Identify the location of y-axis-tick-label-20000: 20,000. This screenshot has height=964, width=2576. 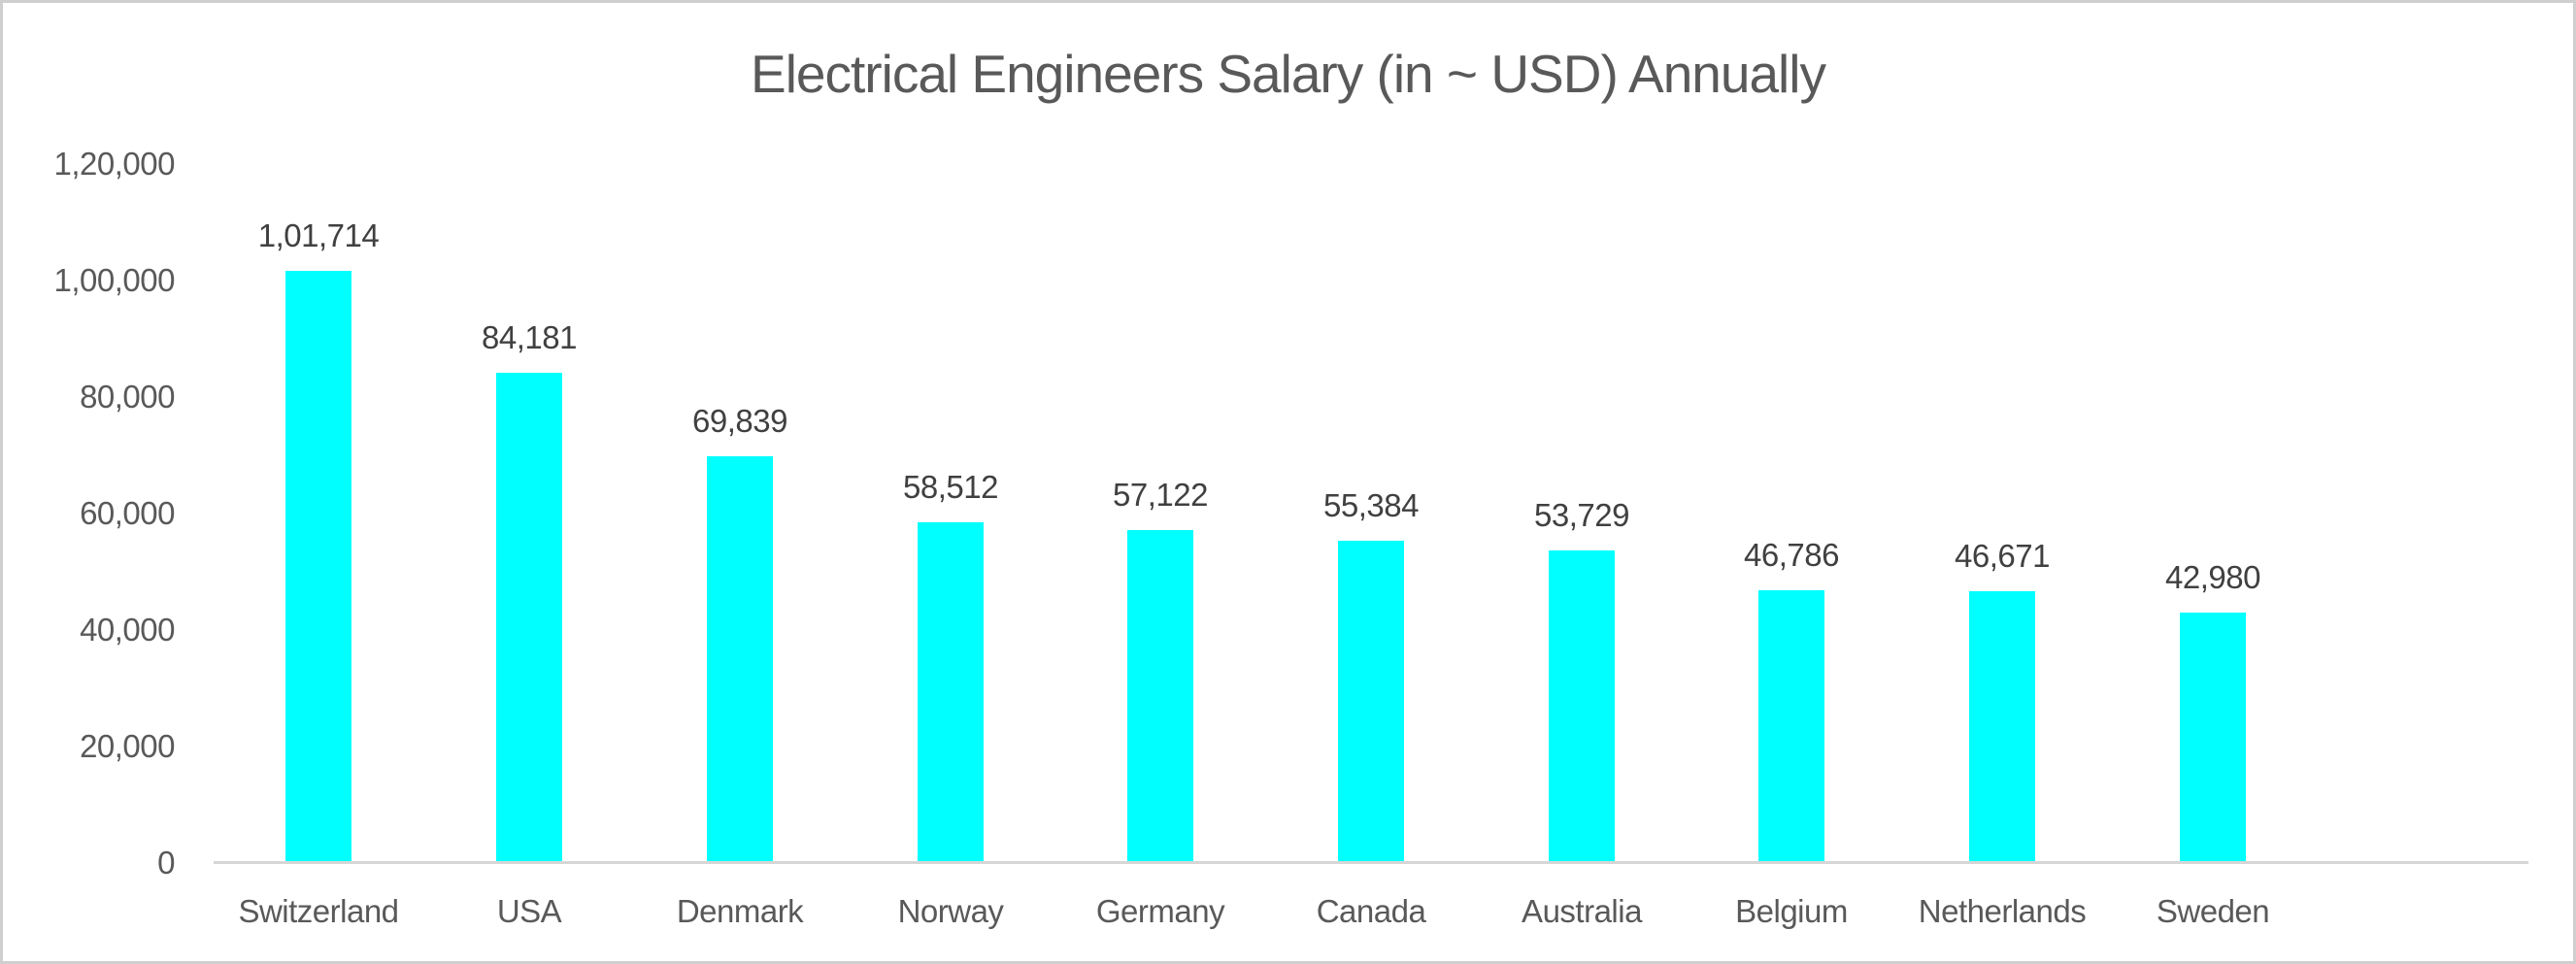
(128, 746).